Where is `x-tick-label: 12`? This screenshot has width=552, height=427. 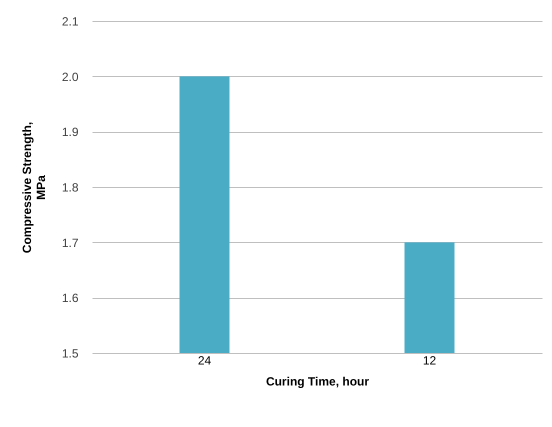
x-tick-label: 12 is located at coordinates (429, 361).